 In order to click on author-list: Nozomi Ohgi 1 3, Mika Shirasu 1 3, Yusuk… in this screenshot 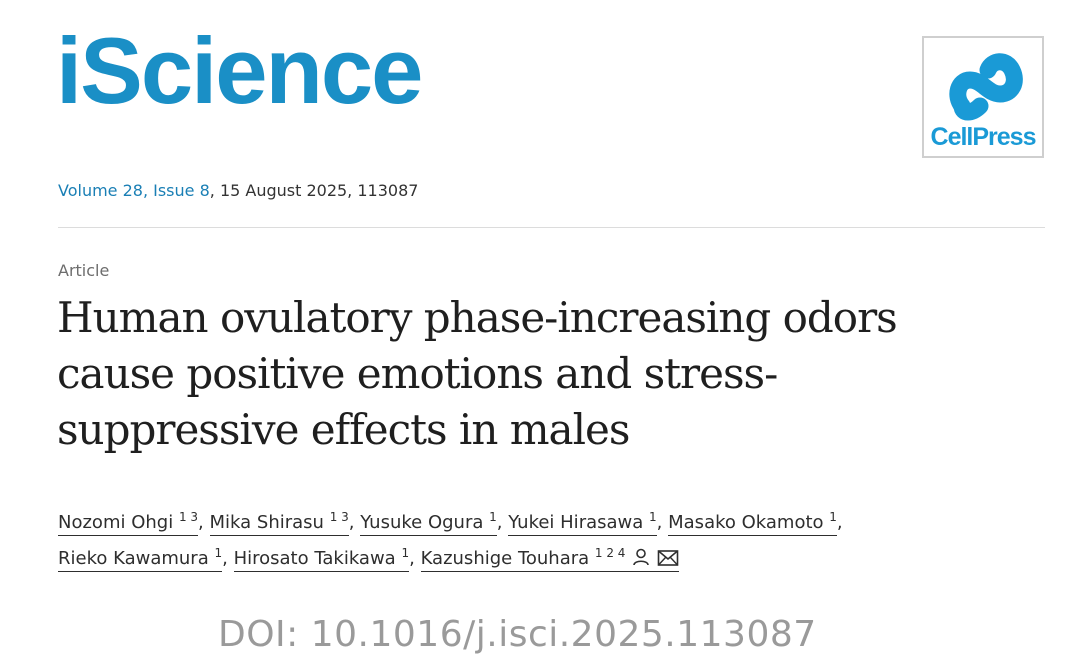, I will do `click(553, 541)`.